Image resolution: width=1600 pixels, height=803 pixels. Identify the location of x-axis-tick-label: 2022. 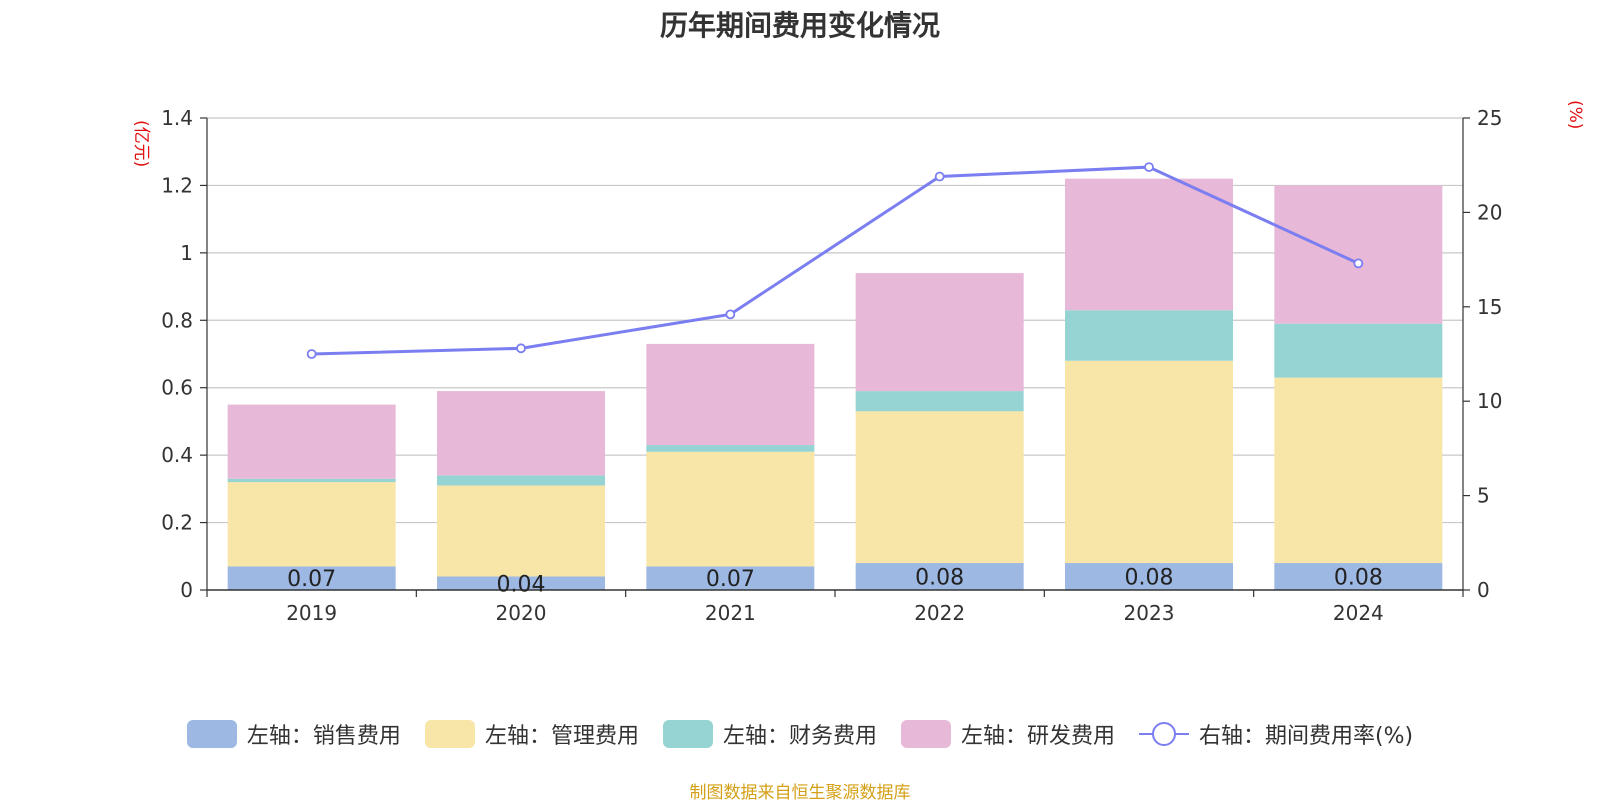
(939, 613).